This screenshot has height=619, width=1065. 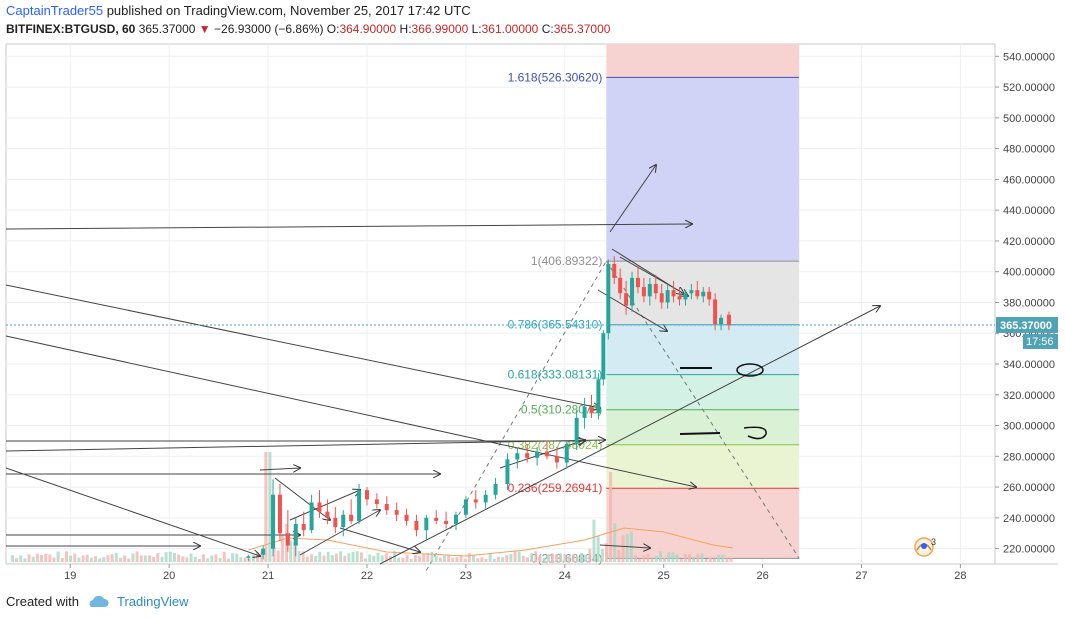 What do you see at coordinates (1029, 88) in the screenshot?
I see `price-tick-label: 520.00000` at bounding box center [1029, 88].